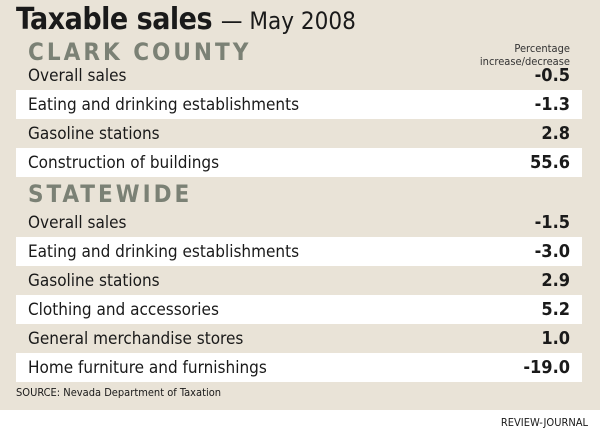 This screenshot has width=600, height=432. What do you see at coordinates (147, 367) in the screenshot?
I see `row-label: Home furniture and furnishings` at bounding box center [147, 367].